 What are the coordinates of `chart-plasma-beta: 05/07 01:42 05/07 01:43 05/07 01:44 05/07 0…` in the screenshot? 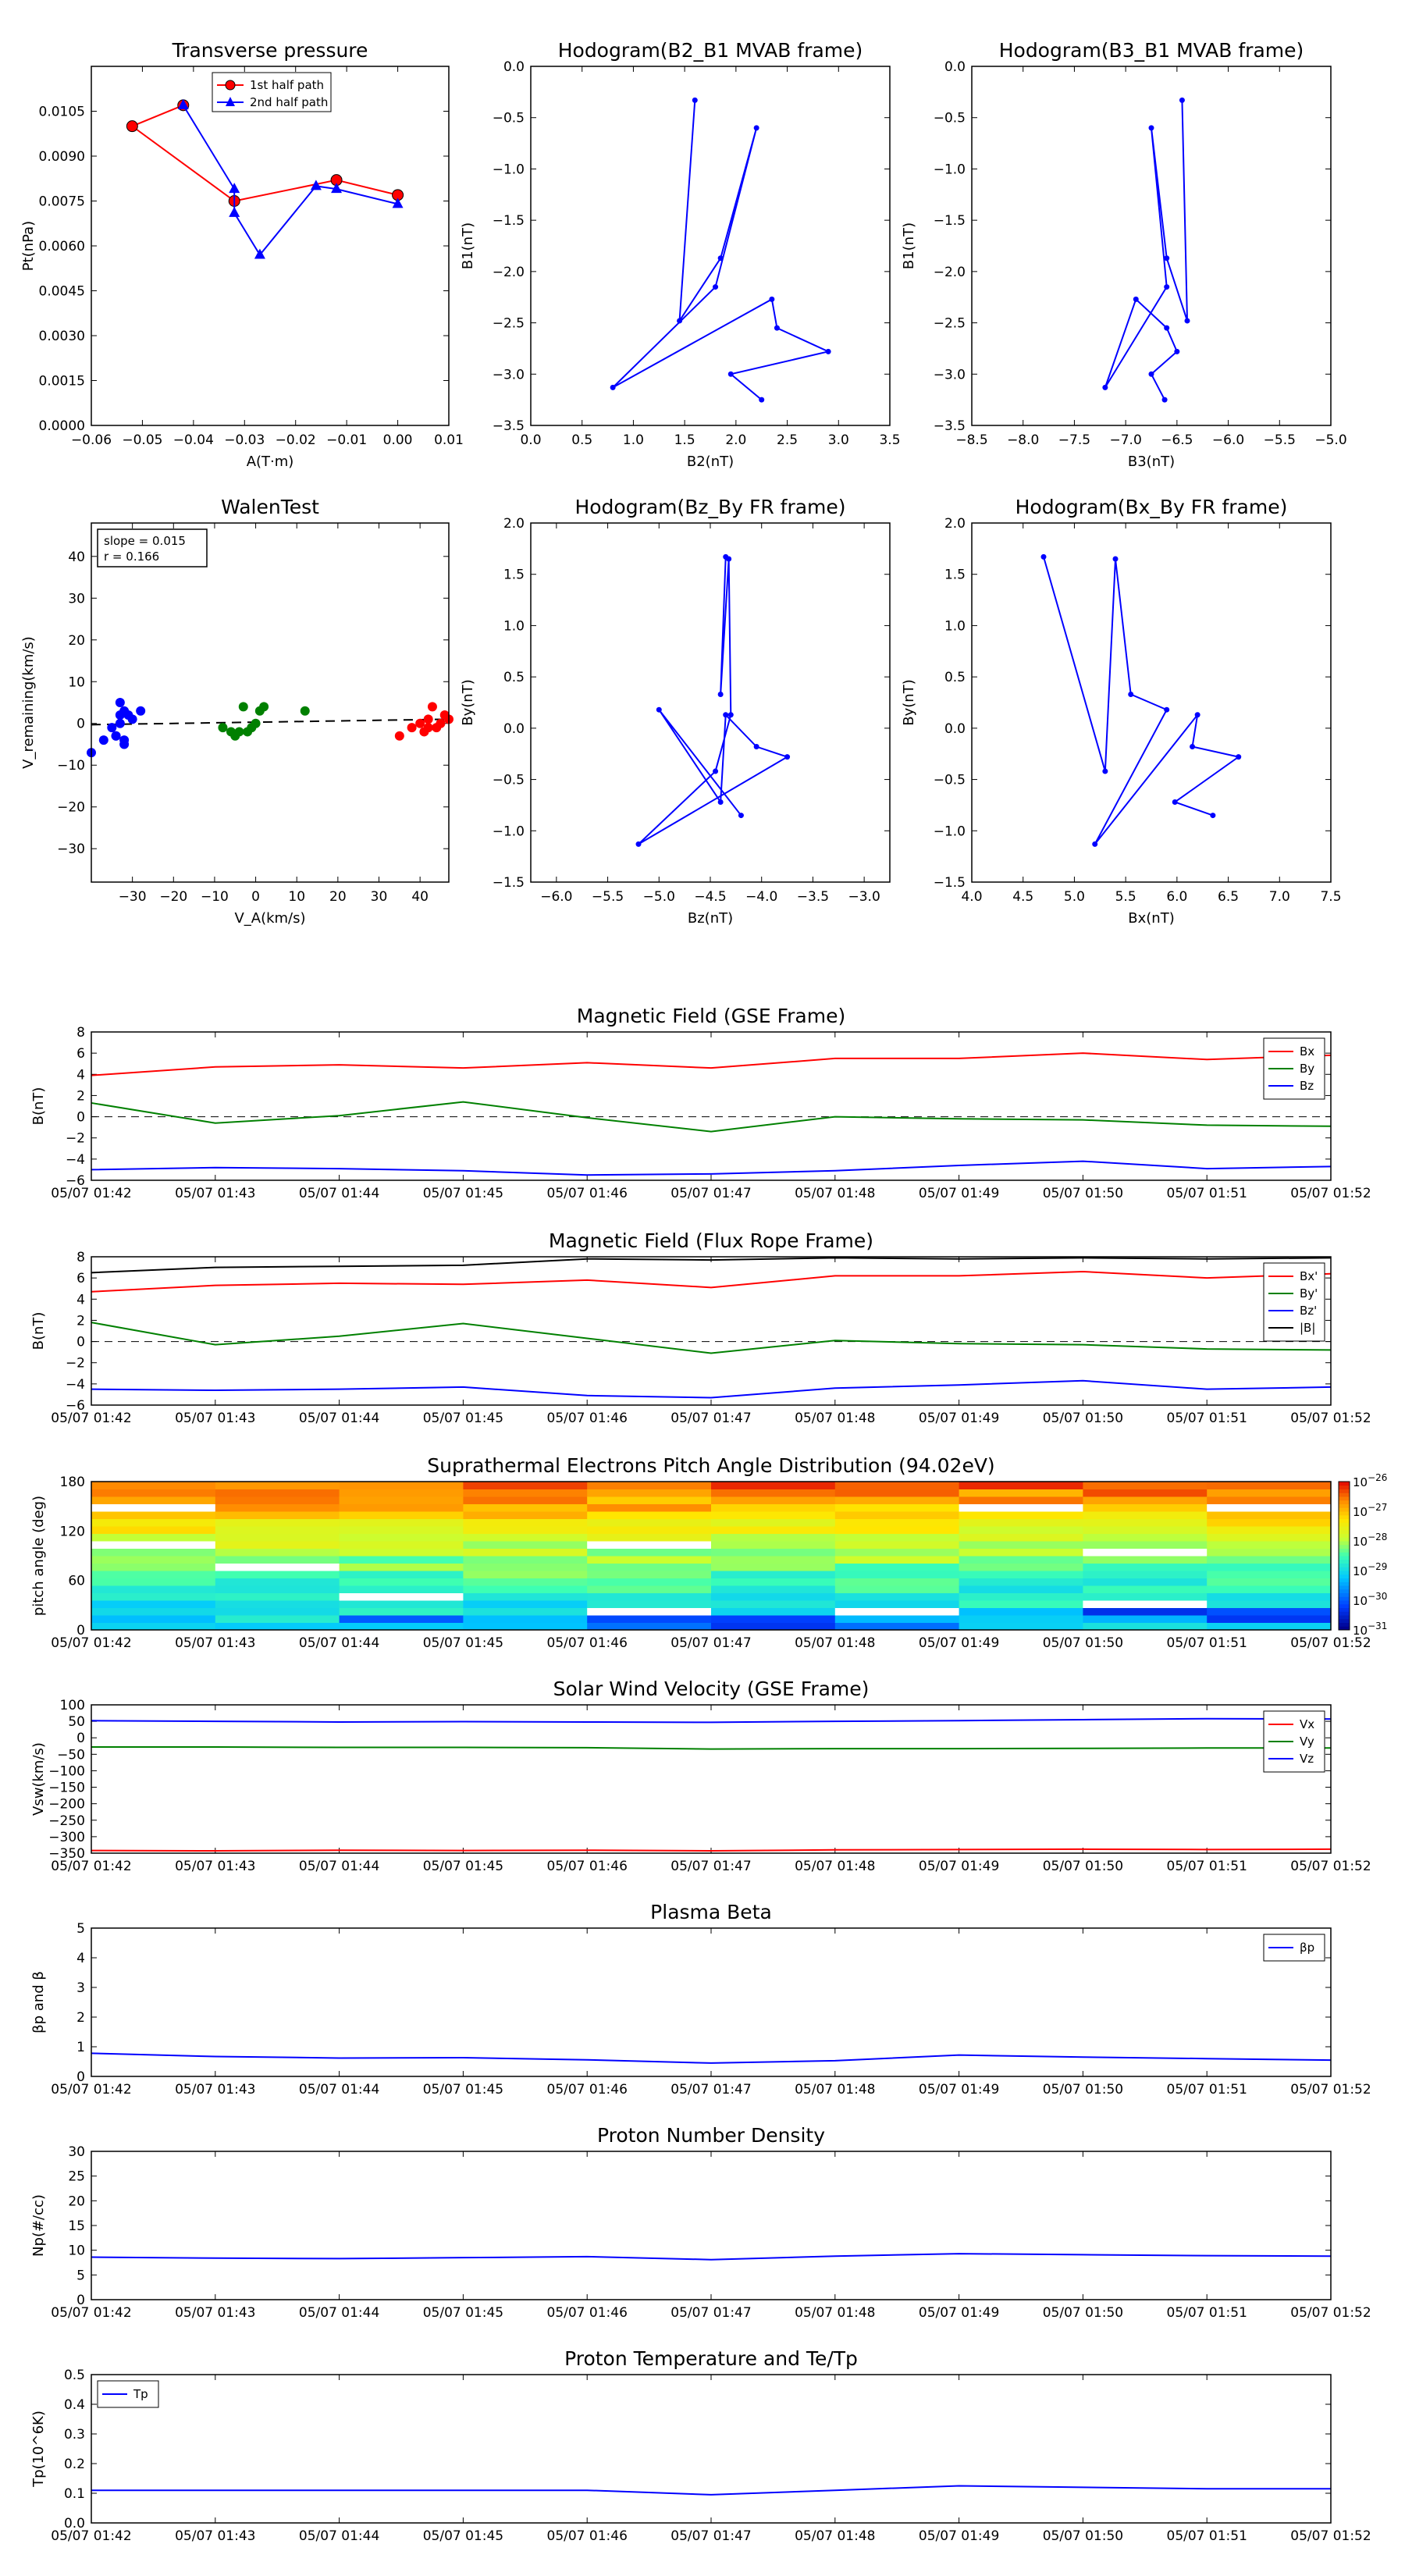 It's located at (701, 1999).